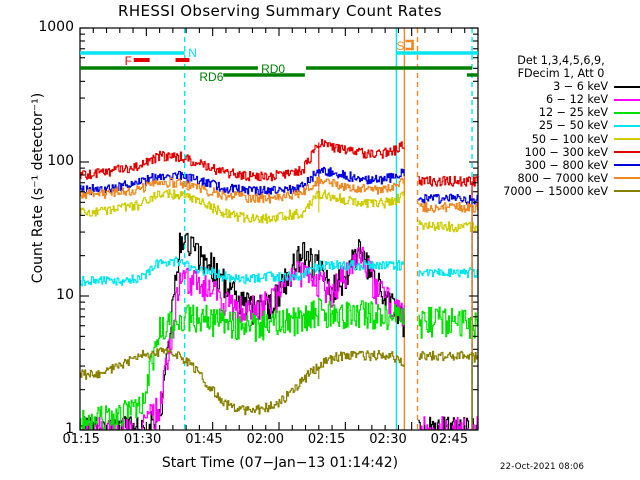 This screenshot has width=640, height=480. I want to click on x-tick-label: 01:45, so click(204, 439).